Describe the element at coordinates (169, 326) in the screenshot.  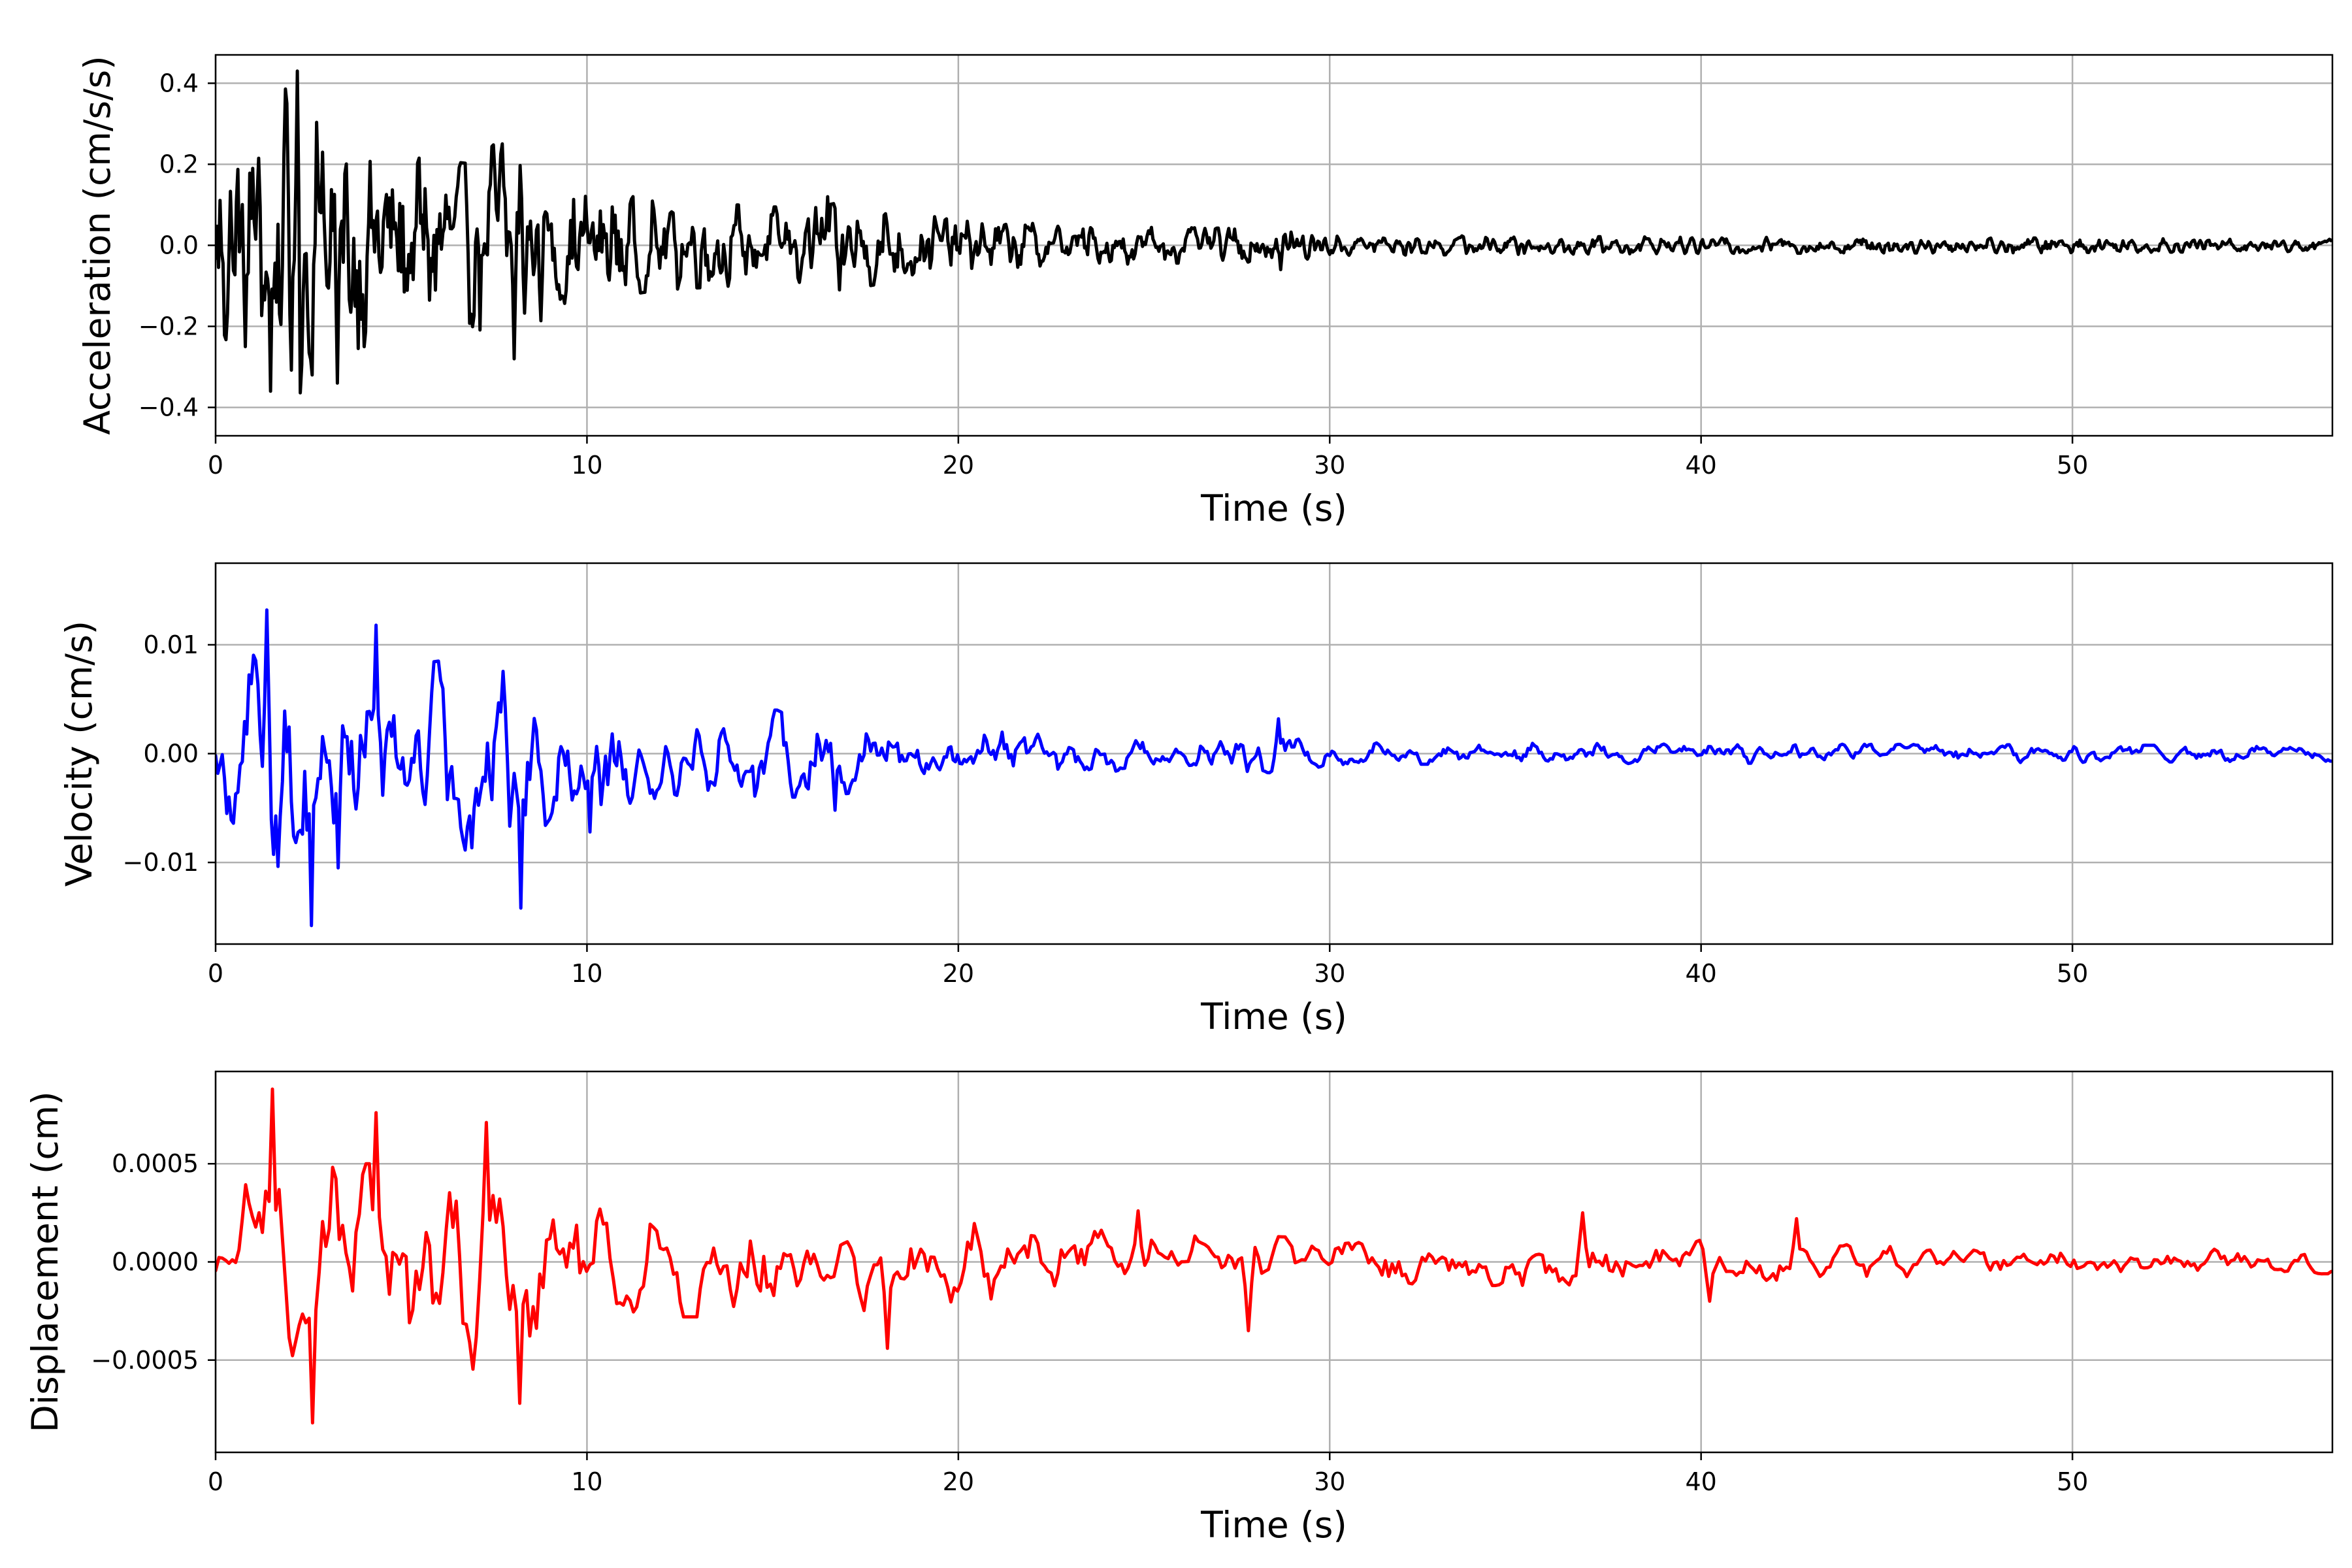
I see `y-tick-label: −0.2` at that location.